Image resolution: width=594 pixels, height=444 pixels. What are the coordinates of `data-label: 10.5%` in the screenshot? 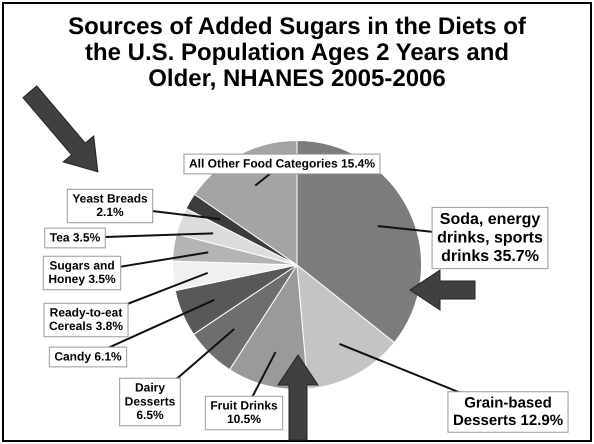 It's located at (244, 419).